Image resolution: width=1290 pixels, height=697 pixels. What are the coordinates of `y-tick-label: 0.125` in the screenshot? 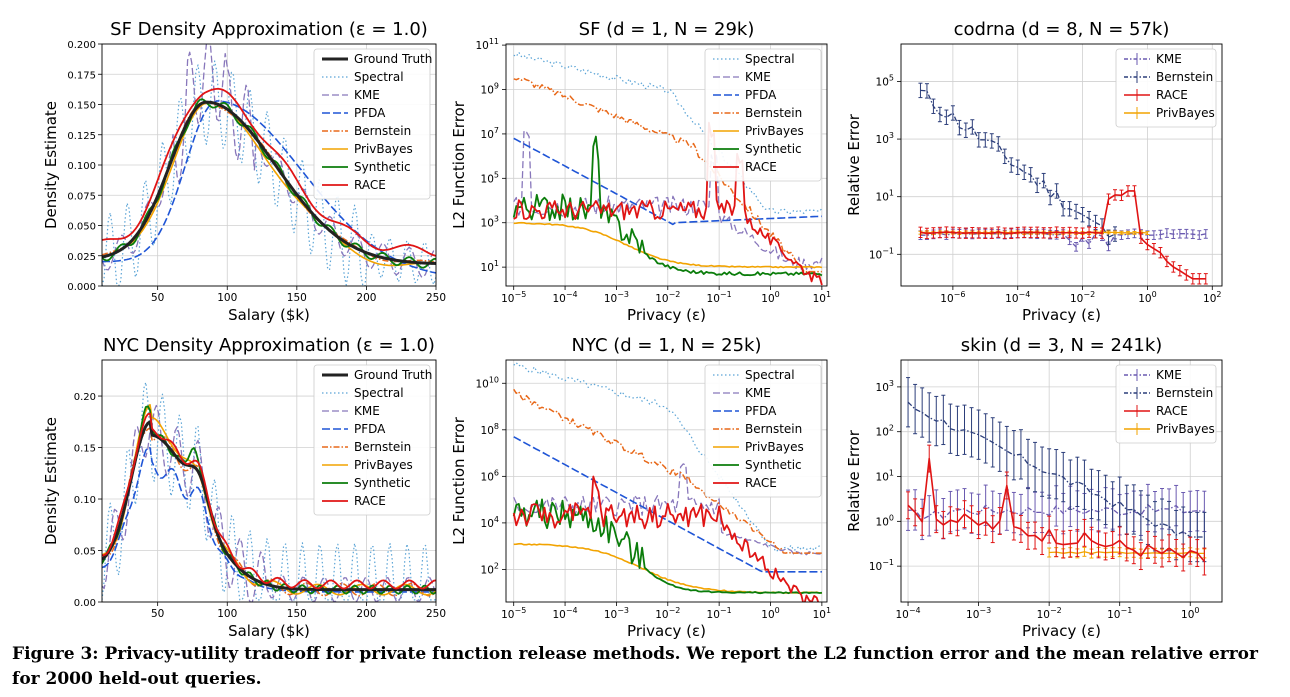 It's located at (81, 136).